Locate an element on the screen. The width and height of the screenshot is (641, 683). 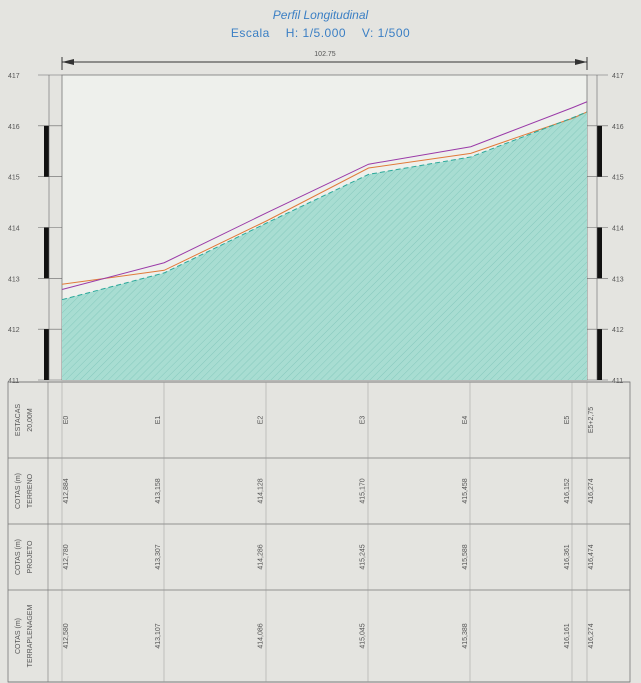
dimension-label: 102.75 is located at coordinates (325, 54).